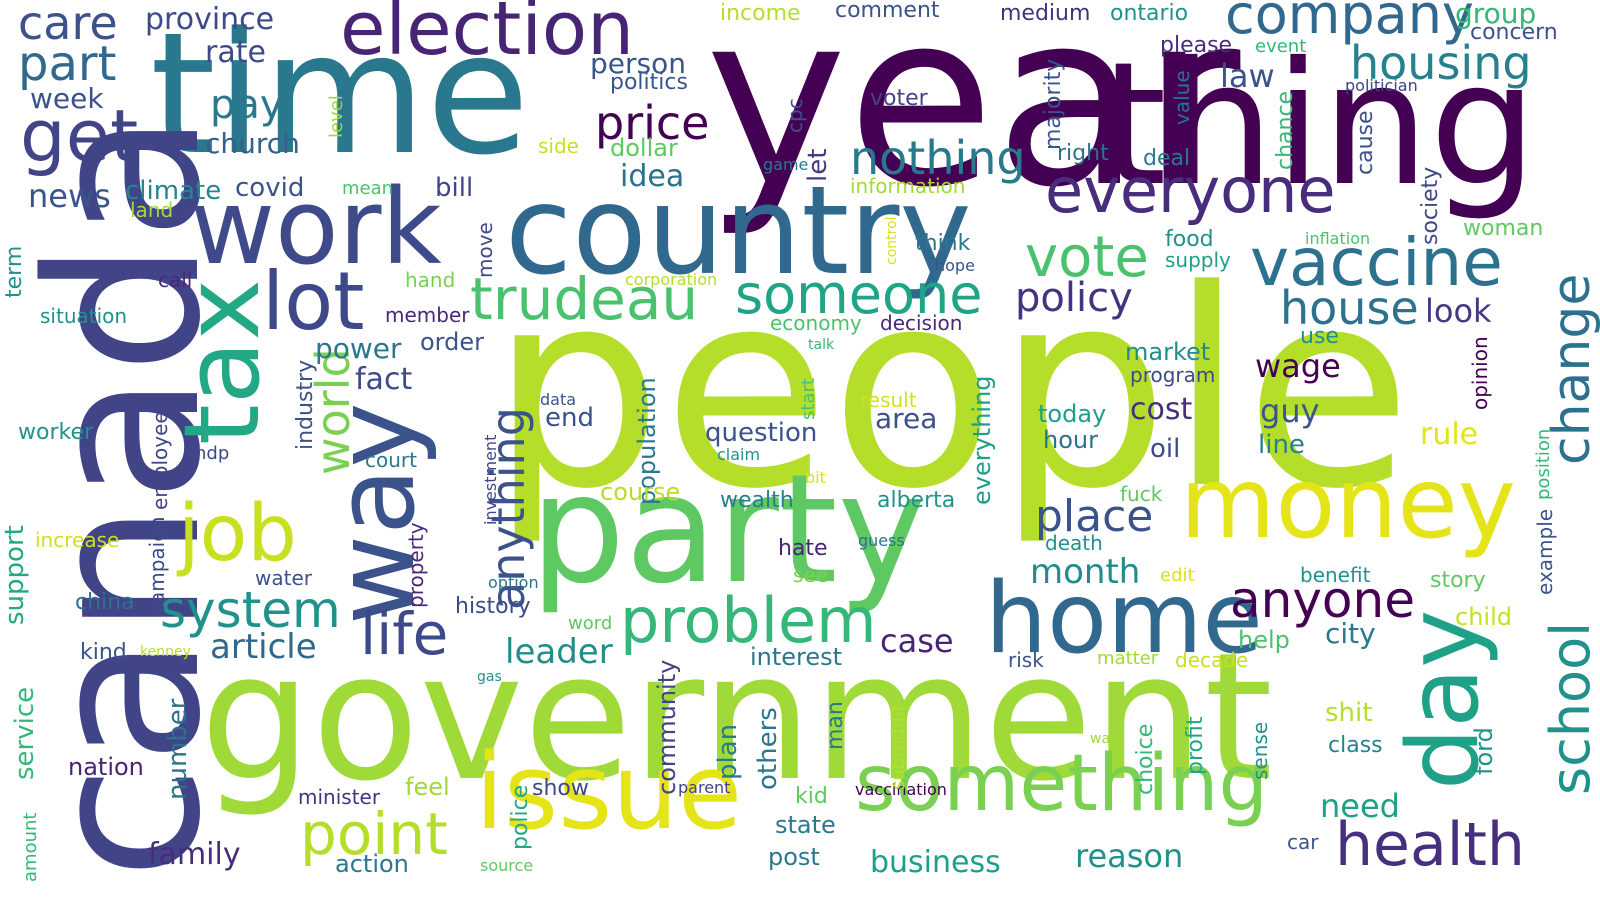 The image size is (1600, 900). Describe the element at coordinates (757, 500) in the screenshot. I see `word-wealth: wealth` at that location.